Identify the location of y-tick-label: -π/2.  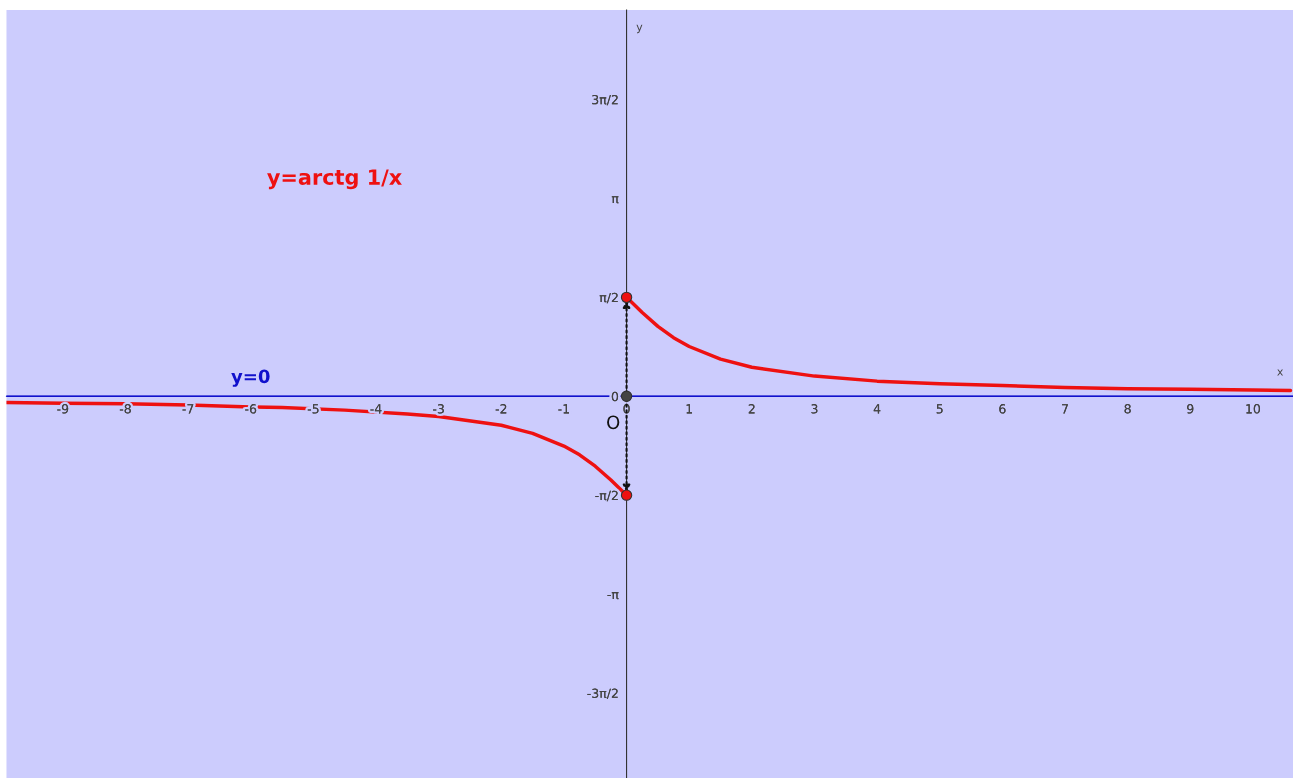
(606, 496).